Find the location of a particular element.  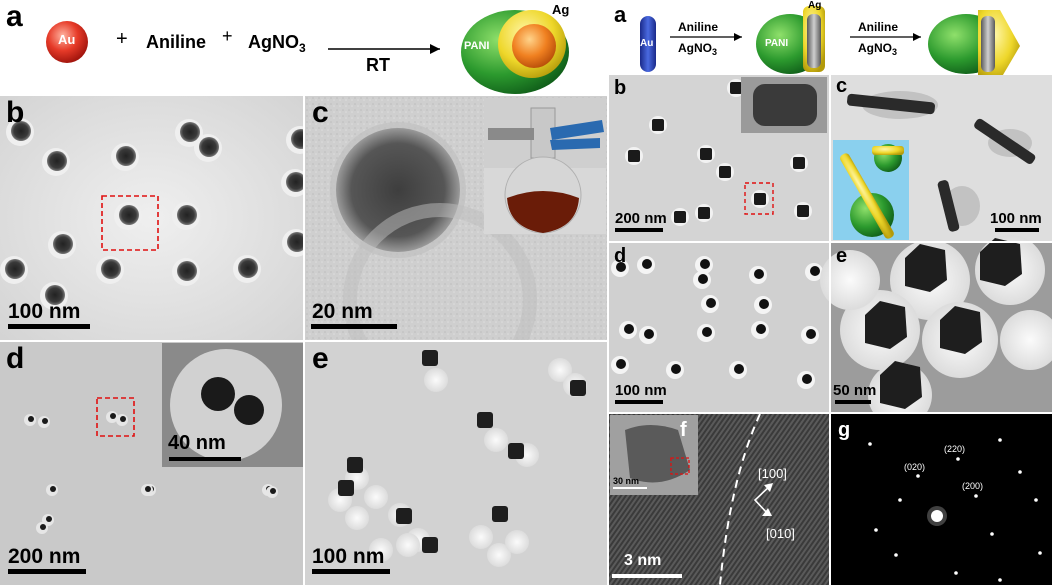

au-label: Au is located at coordinates (67, 39).